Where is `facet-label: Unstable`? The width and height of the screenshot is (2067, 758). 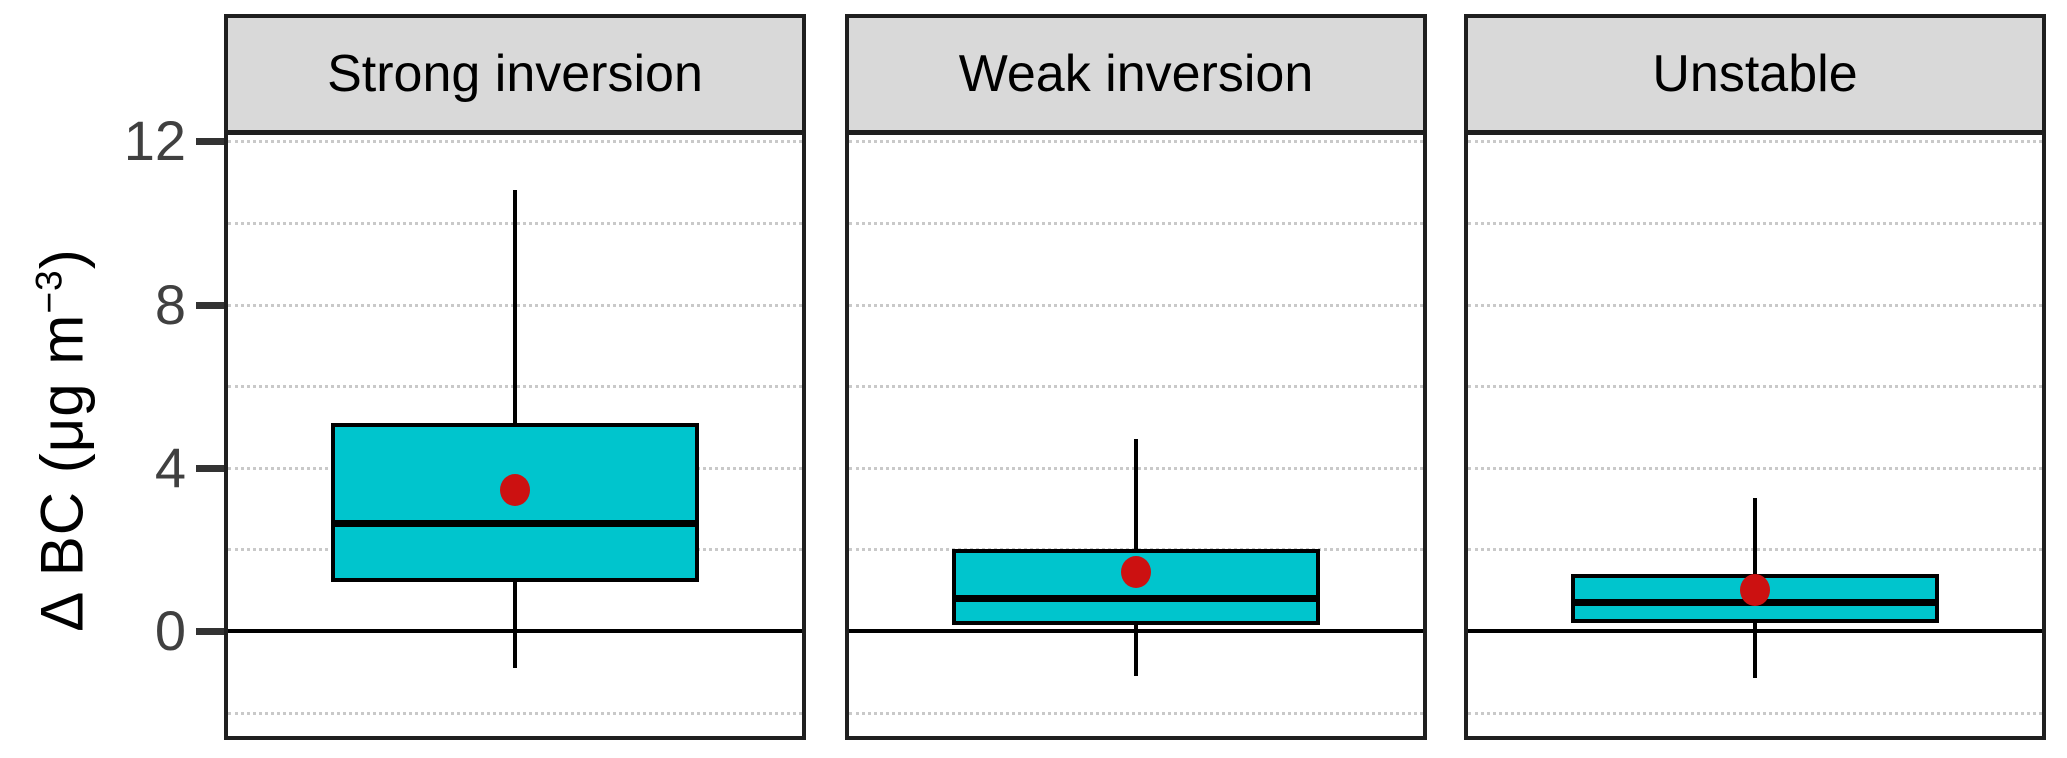
facet-label: Unstable is located at coordinates (1755, 74).